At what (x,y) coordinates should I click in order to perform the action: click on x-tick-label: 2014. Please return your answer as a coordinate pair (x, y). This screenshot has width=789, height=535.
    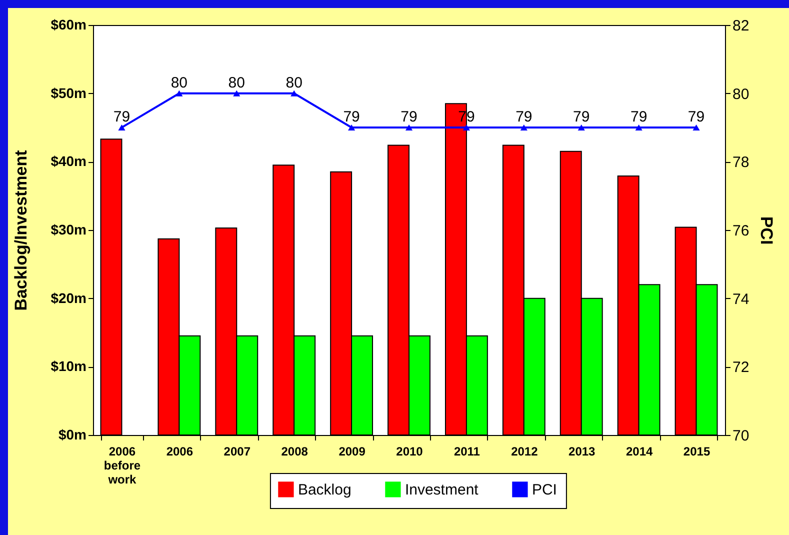
    Looking at the image, I should click on (639, 451).